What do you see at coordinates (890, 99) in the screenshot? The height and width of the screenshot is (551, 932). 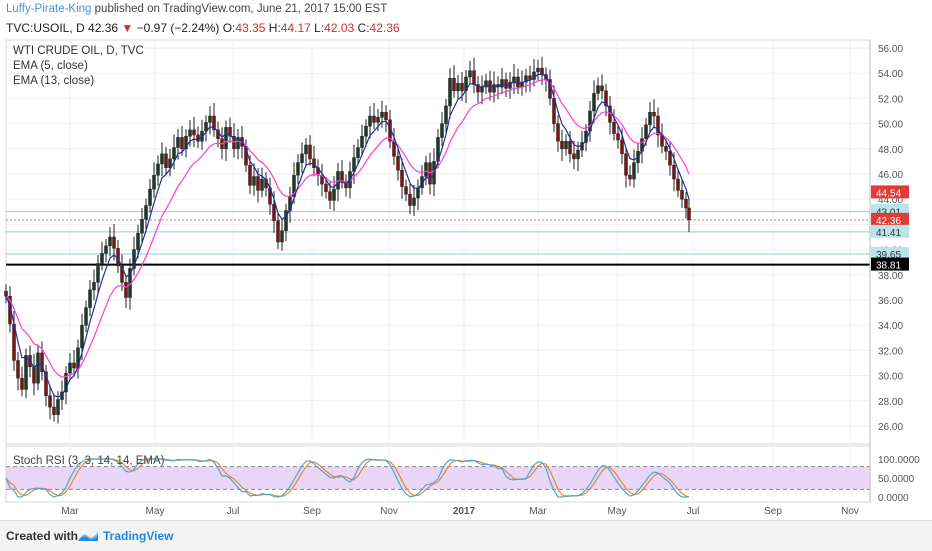 I see `y-tick-label: 52.00` at bounding box center [890, 99].